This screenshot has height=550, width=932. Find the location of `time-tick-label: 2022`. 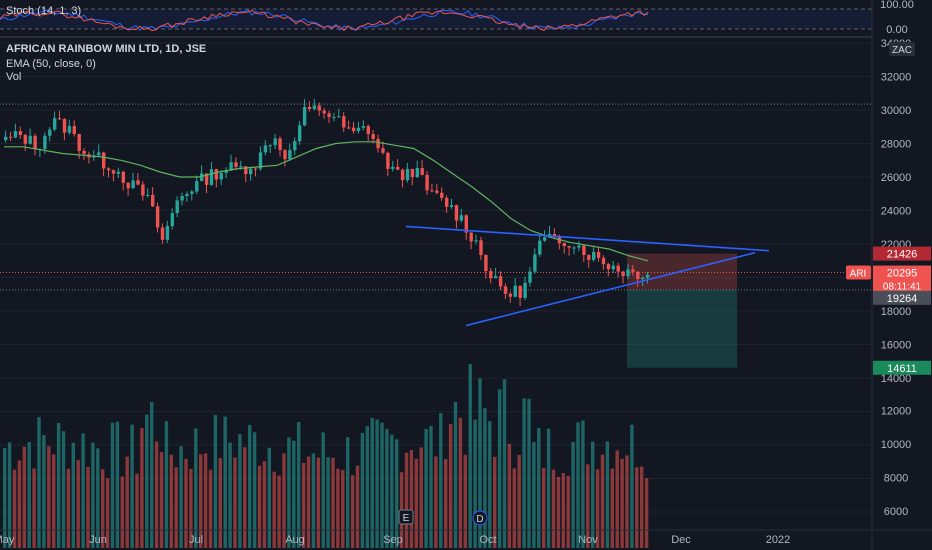

time-tick-label: 2022 is located at coordinates (778, 540).